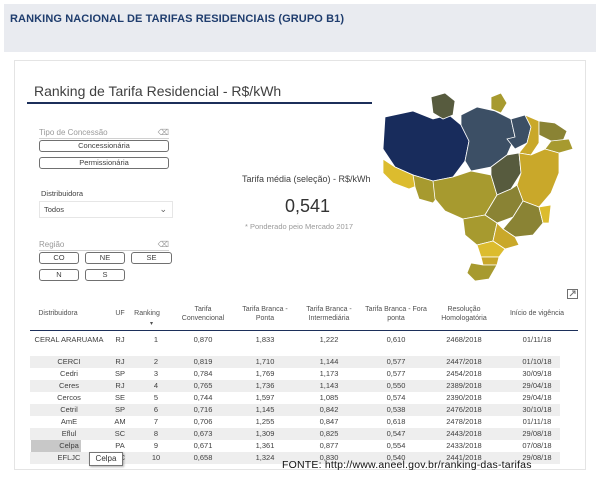 This screenshot has width=600, height=503. Describe the element at coordinates (104, 163) in the screenshot. I see `permissionaria-button: Permissionária` at that location.